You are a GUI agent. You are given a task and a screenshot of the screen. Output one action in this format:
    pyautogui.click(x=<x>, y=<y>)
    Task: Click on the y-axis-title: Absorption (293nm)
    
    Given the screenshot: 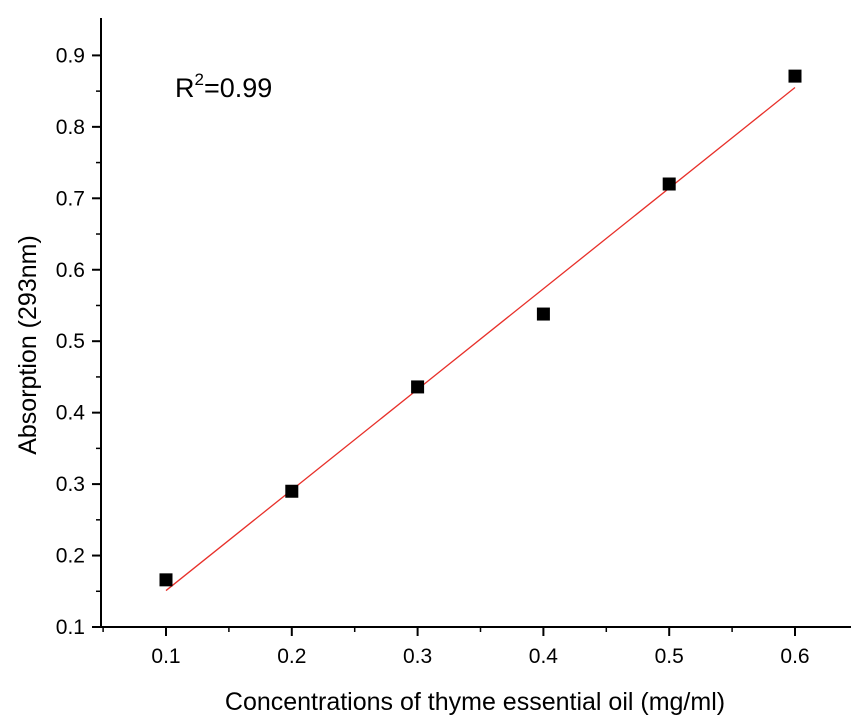 What is the action you would take?
    pyautogui.click(x=28, y=345)
    